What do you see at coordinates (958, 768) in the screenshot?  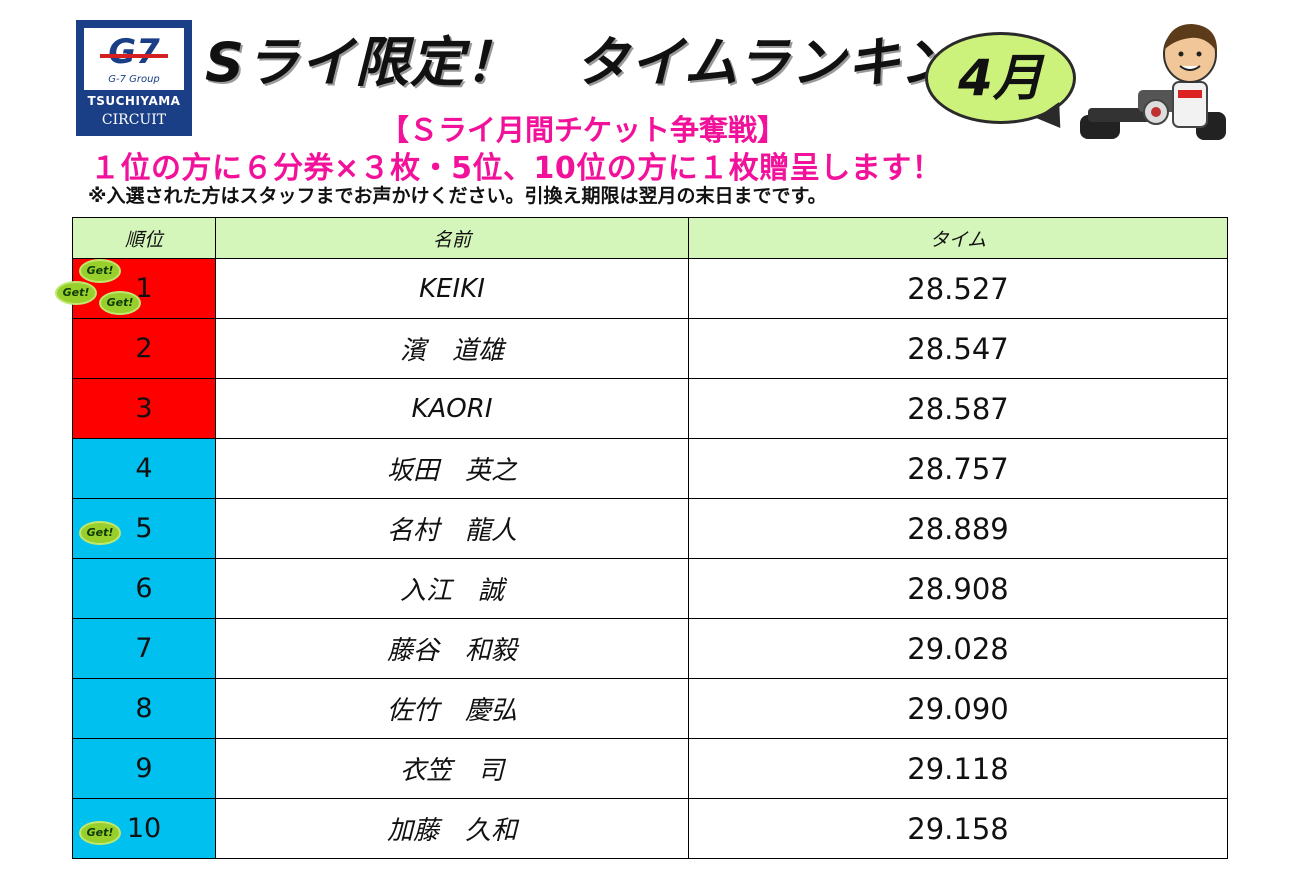 I see `time-cell: 29.118` at bounding box center [958, 768].